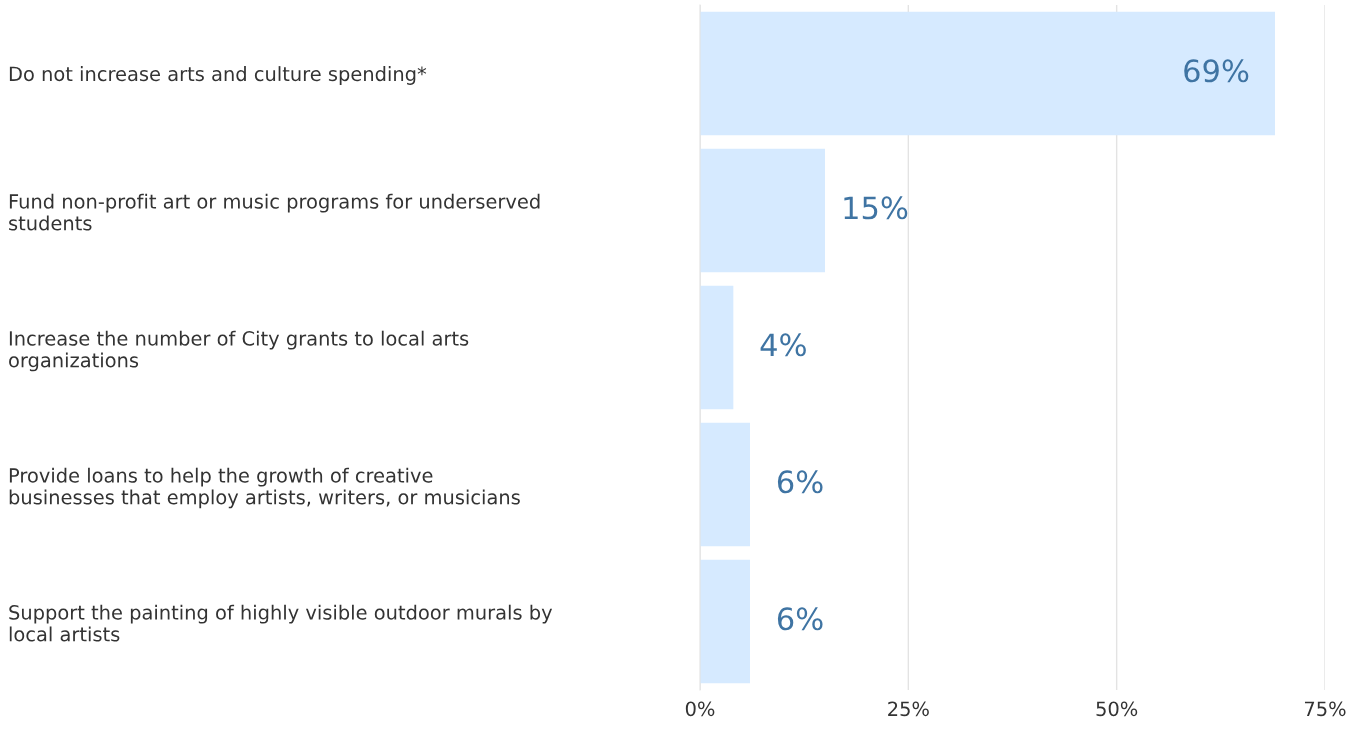 This screenshot has width=1364, height=729. What do you see at coordinates (239, 351) in the screenshot?
I see `y-tick-label: Increase the number of City grants to local arts organizations` at bounding box center [239, 351].